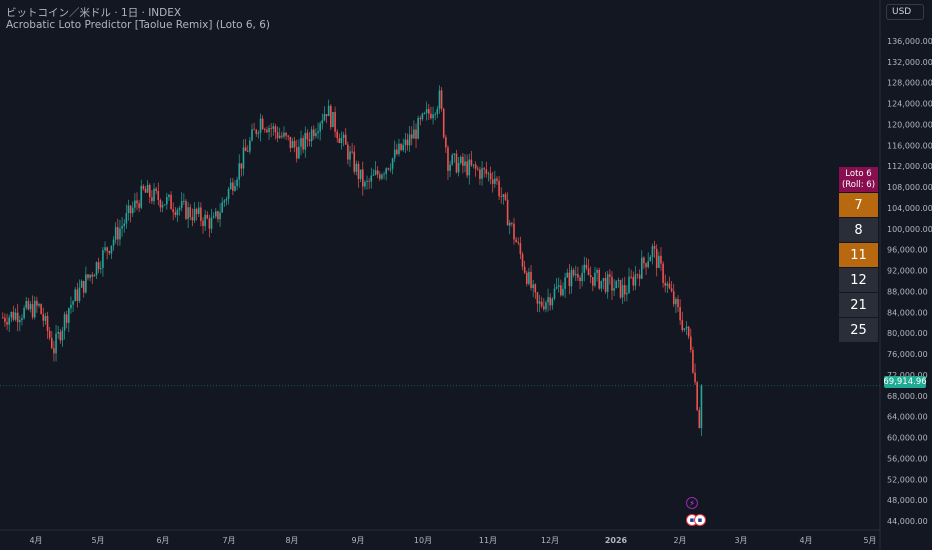  I want to click on currency-button: USD, so click(905, 12).